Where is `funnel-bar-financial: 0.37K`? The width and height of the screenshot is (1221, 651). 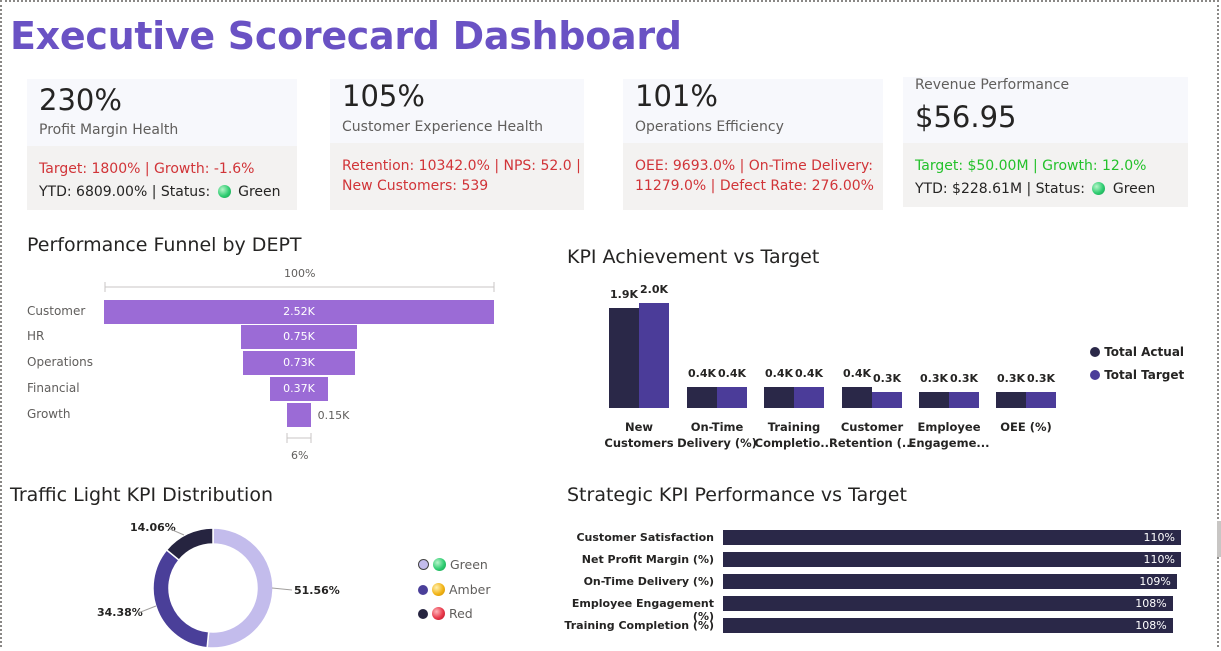 funnel-bar-financial: 0.37K is located at coordinates (299, 389).